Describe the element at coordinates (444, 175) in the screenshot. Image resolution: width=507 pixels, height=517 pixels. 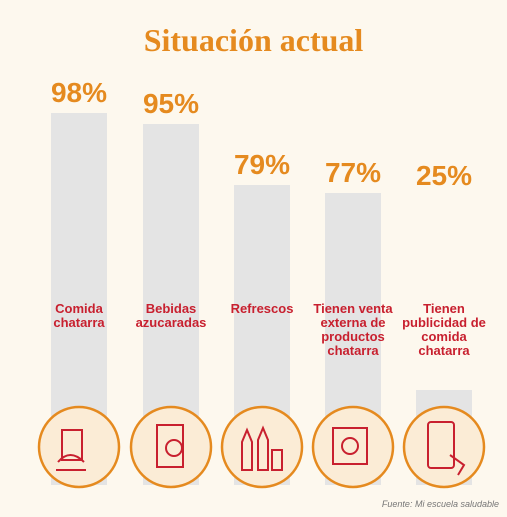
I see `value-label: 25%` at that location.